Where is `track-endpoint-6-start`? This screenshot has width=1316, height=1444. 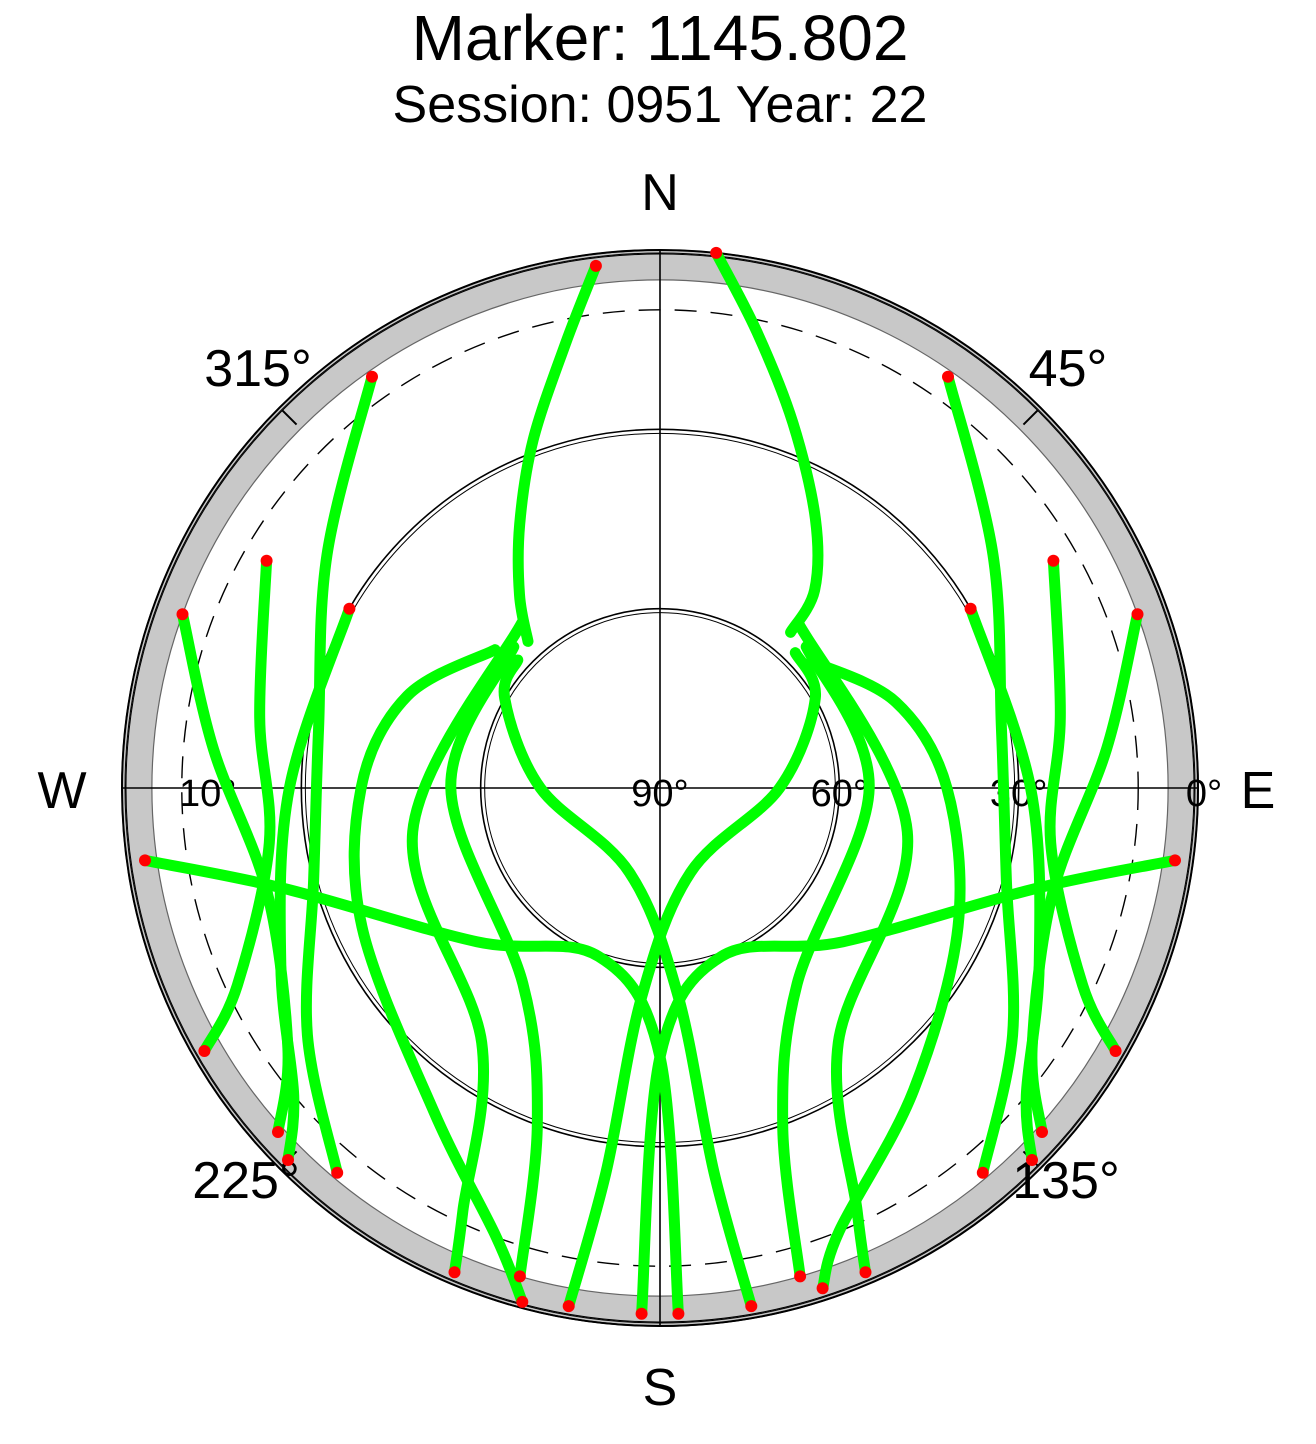
track-endpoint-6-start is located at coordinates (970, 608).